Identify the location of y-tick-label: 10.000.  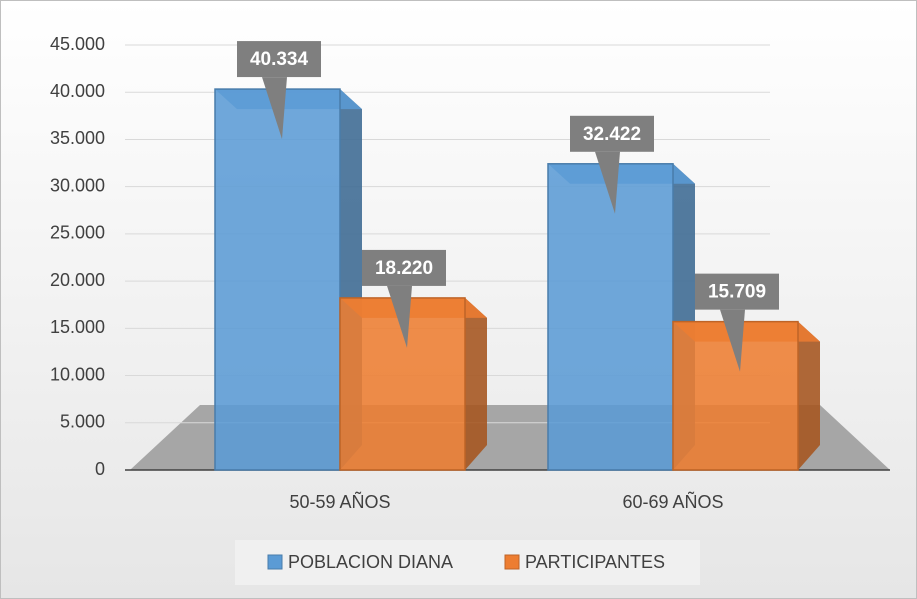
(77, 374).